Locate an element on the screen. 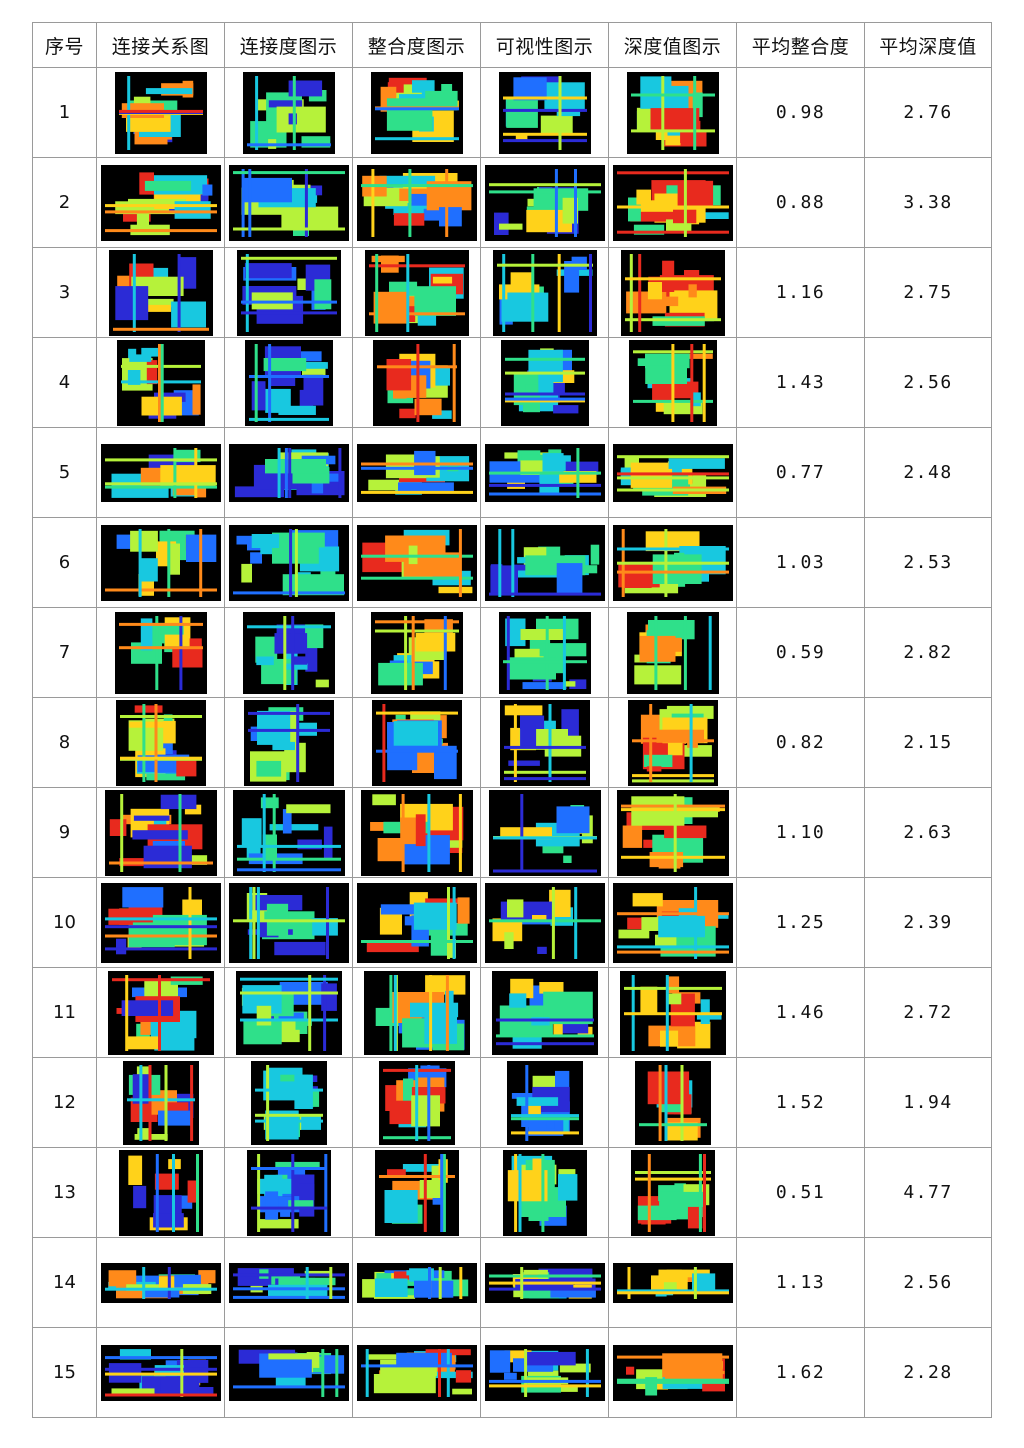 The height and width of the screenshot is (1448, 1024). avg-depth-value: 2.75 is located at coordinates (928, 292).